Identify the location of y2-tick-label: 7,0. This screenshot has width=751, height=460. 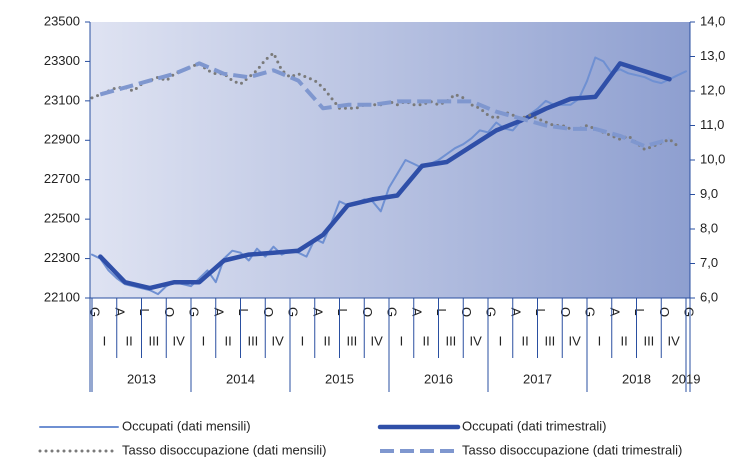
(709, 262).